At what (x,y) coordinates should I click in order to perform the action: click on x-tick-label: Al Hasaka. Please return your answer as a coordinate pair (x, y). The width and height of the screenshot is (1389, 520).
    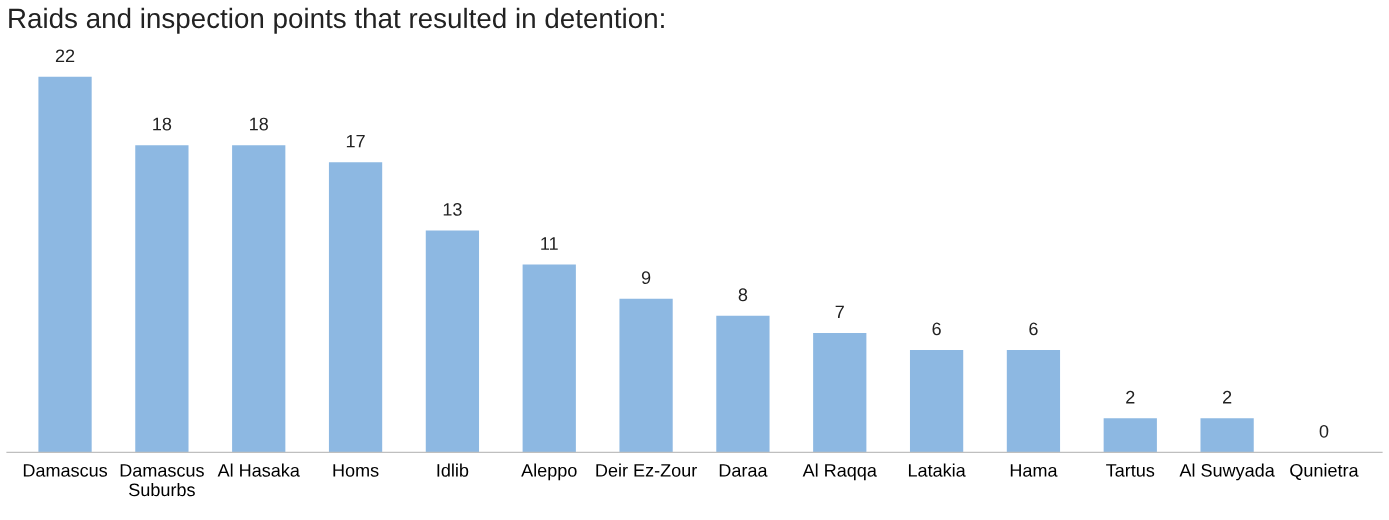
    Looking at the image, I should click on (258, 470).